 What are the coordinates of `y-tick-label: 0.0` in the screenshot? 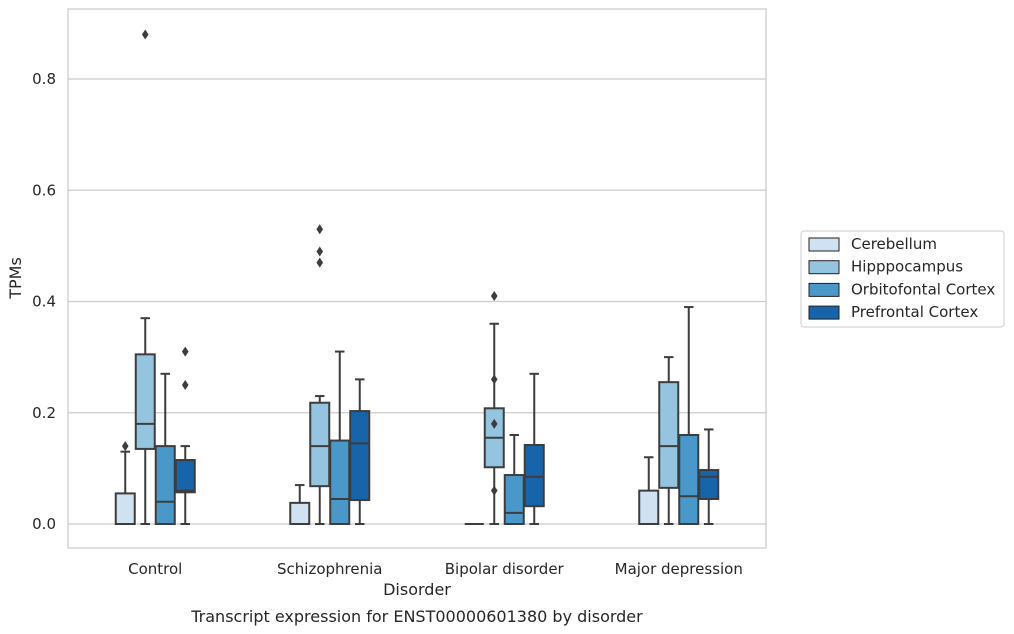 It's located at (44, 524).